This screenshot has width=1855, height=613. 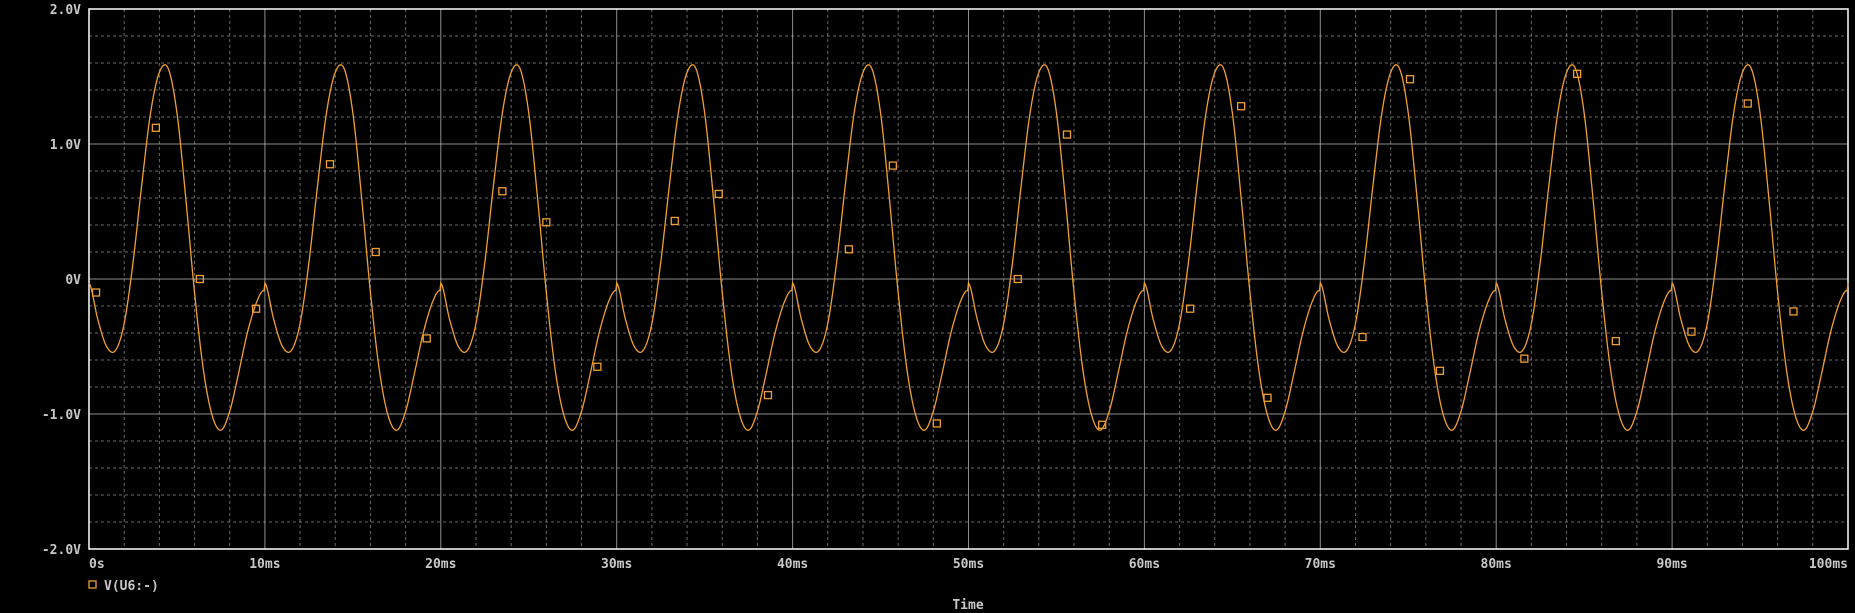 What do you see at coordinates (61, 280) in the screenshot?
I see `y-axis-ticks: 2.0V 1.0V 0V -1.0V -2.0V` at bounding box center [61, 280].